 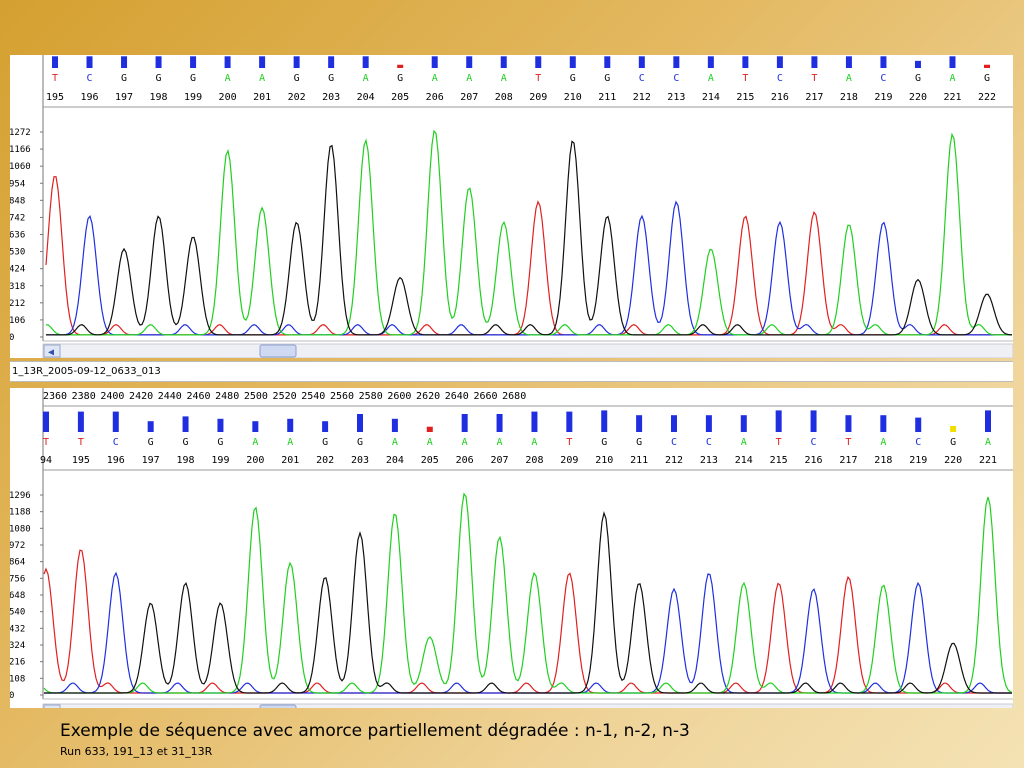 What do you see at coordinates (604, 460) in the screenshot?
I see `base-position-number: 210` at bounding box center [604, 460].